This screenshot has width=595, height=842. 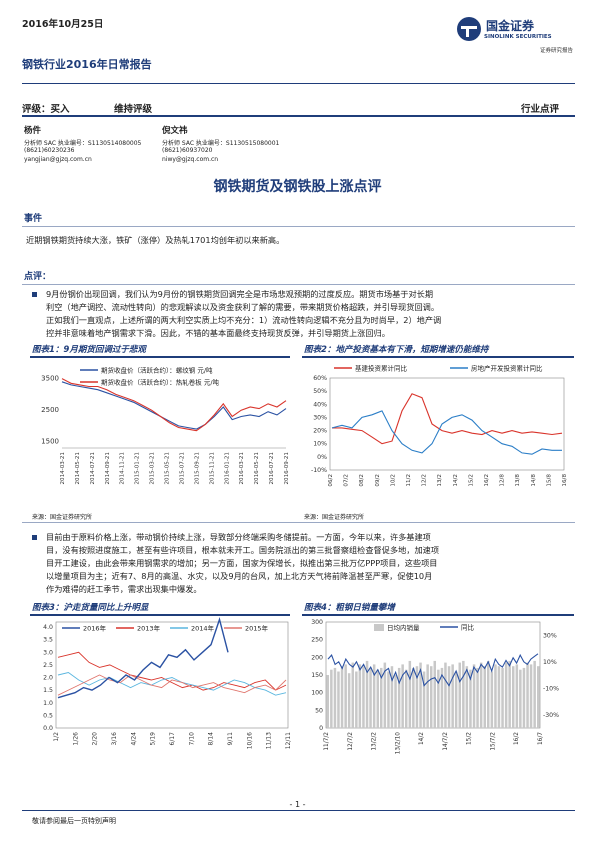 I want to click on x-tick-label: 2015-03-21, so click(x=153, y=468).